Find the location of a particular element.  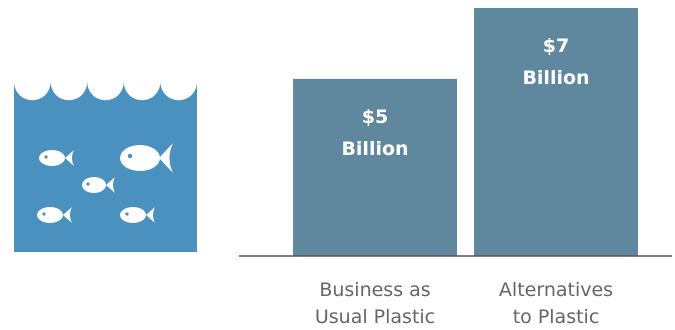

category-label: Usual Plastic is located at coordinates (375, 317).